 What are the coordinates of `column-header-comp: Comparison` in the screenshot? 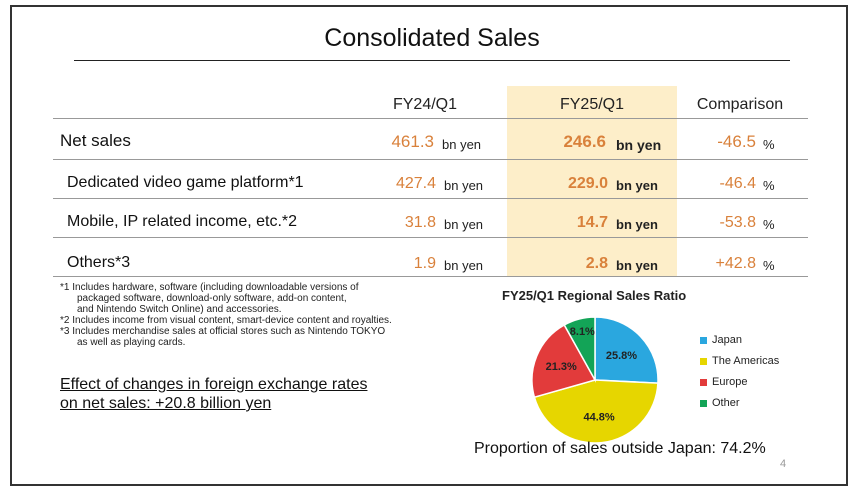 It's located at (740, 104).